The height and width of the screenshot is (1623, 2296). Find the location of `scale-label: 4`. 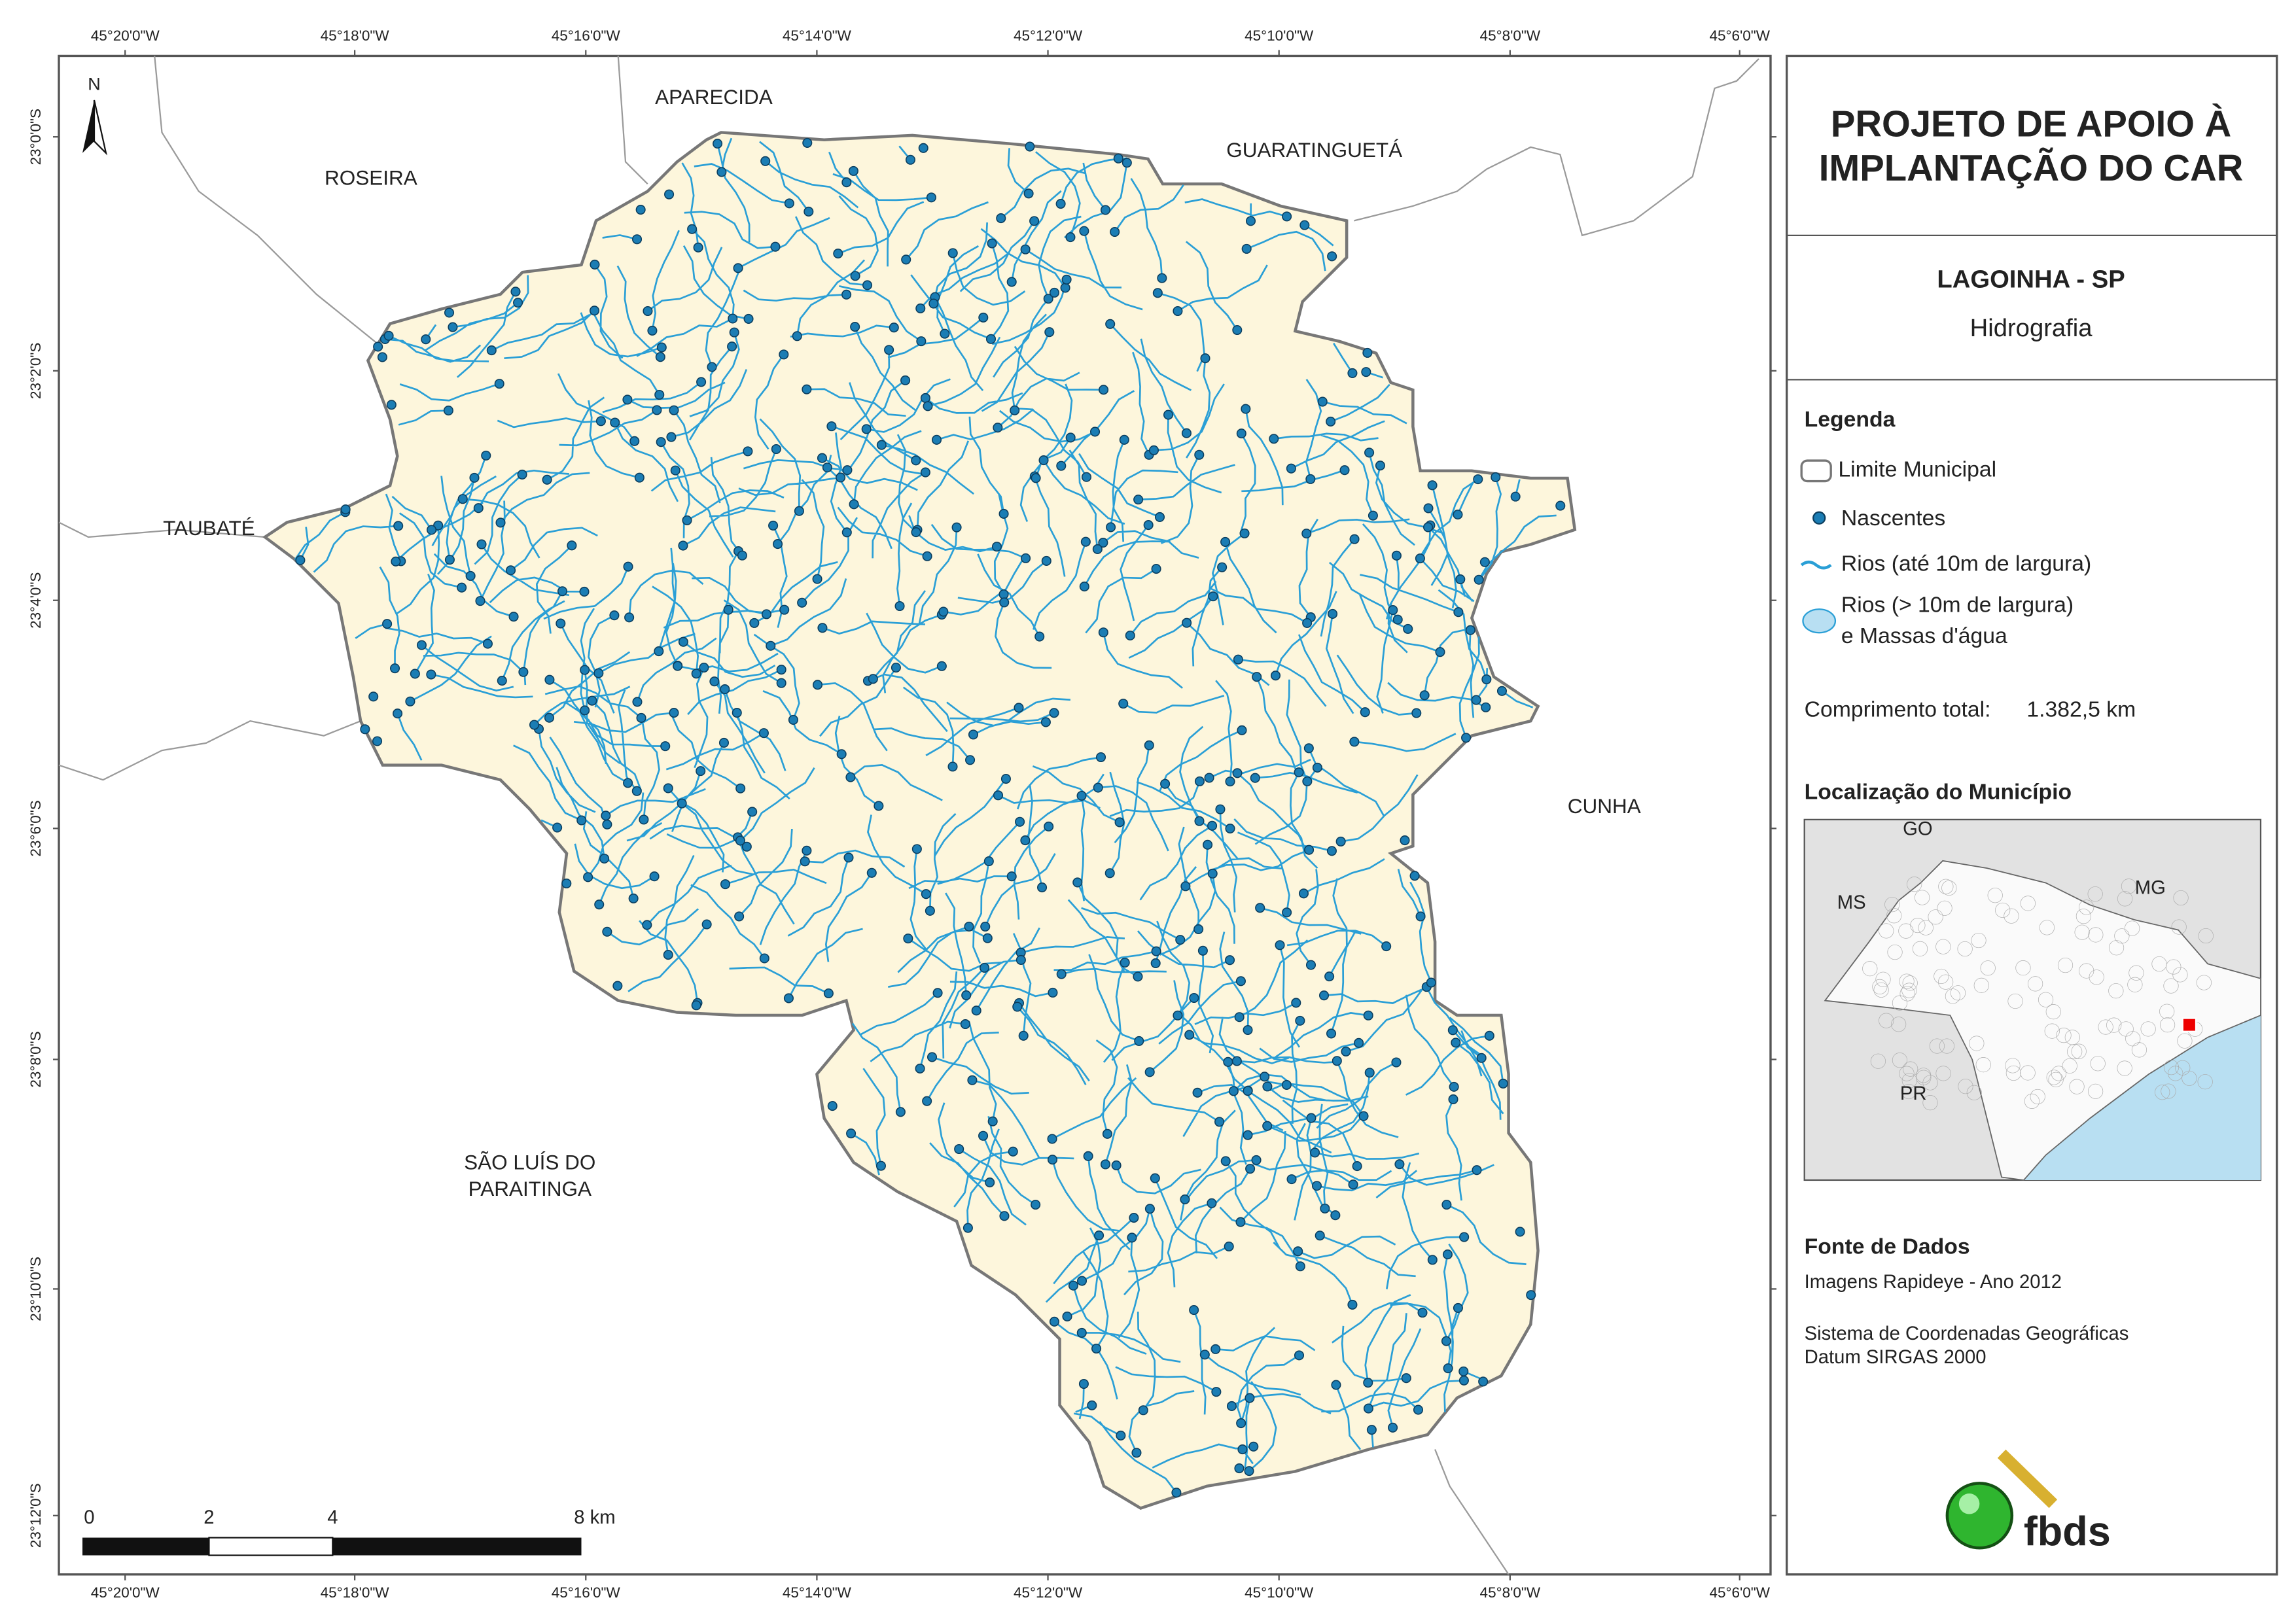

scale-label: 4 is located at coordinates (332, 1518).